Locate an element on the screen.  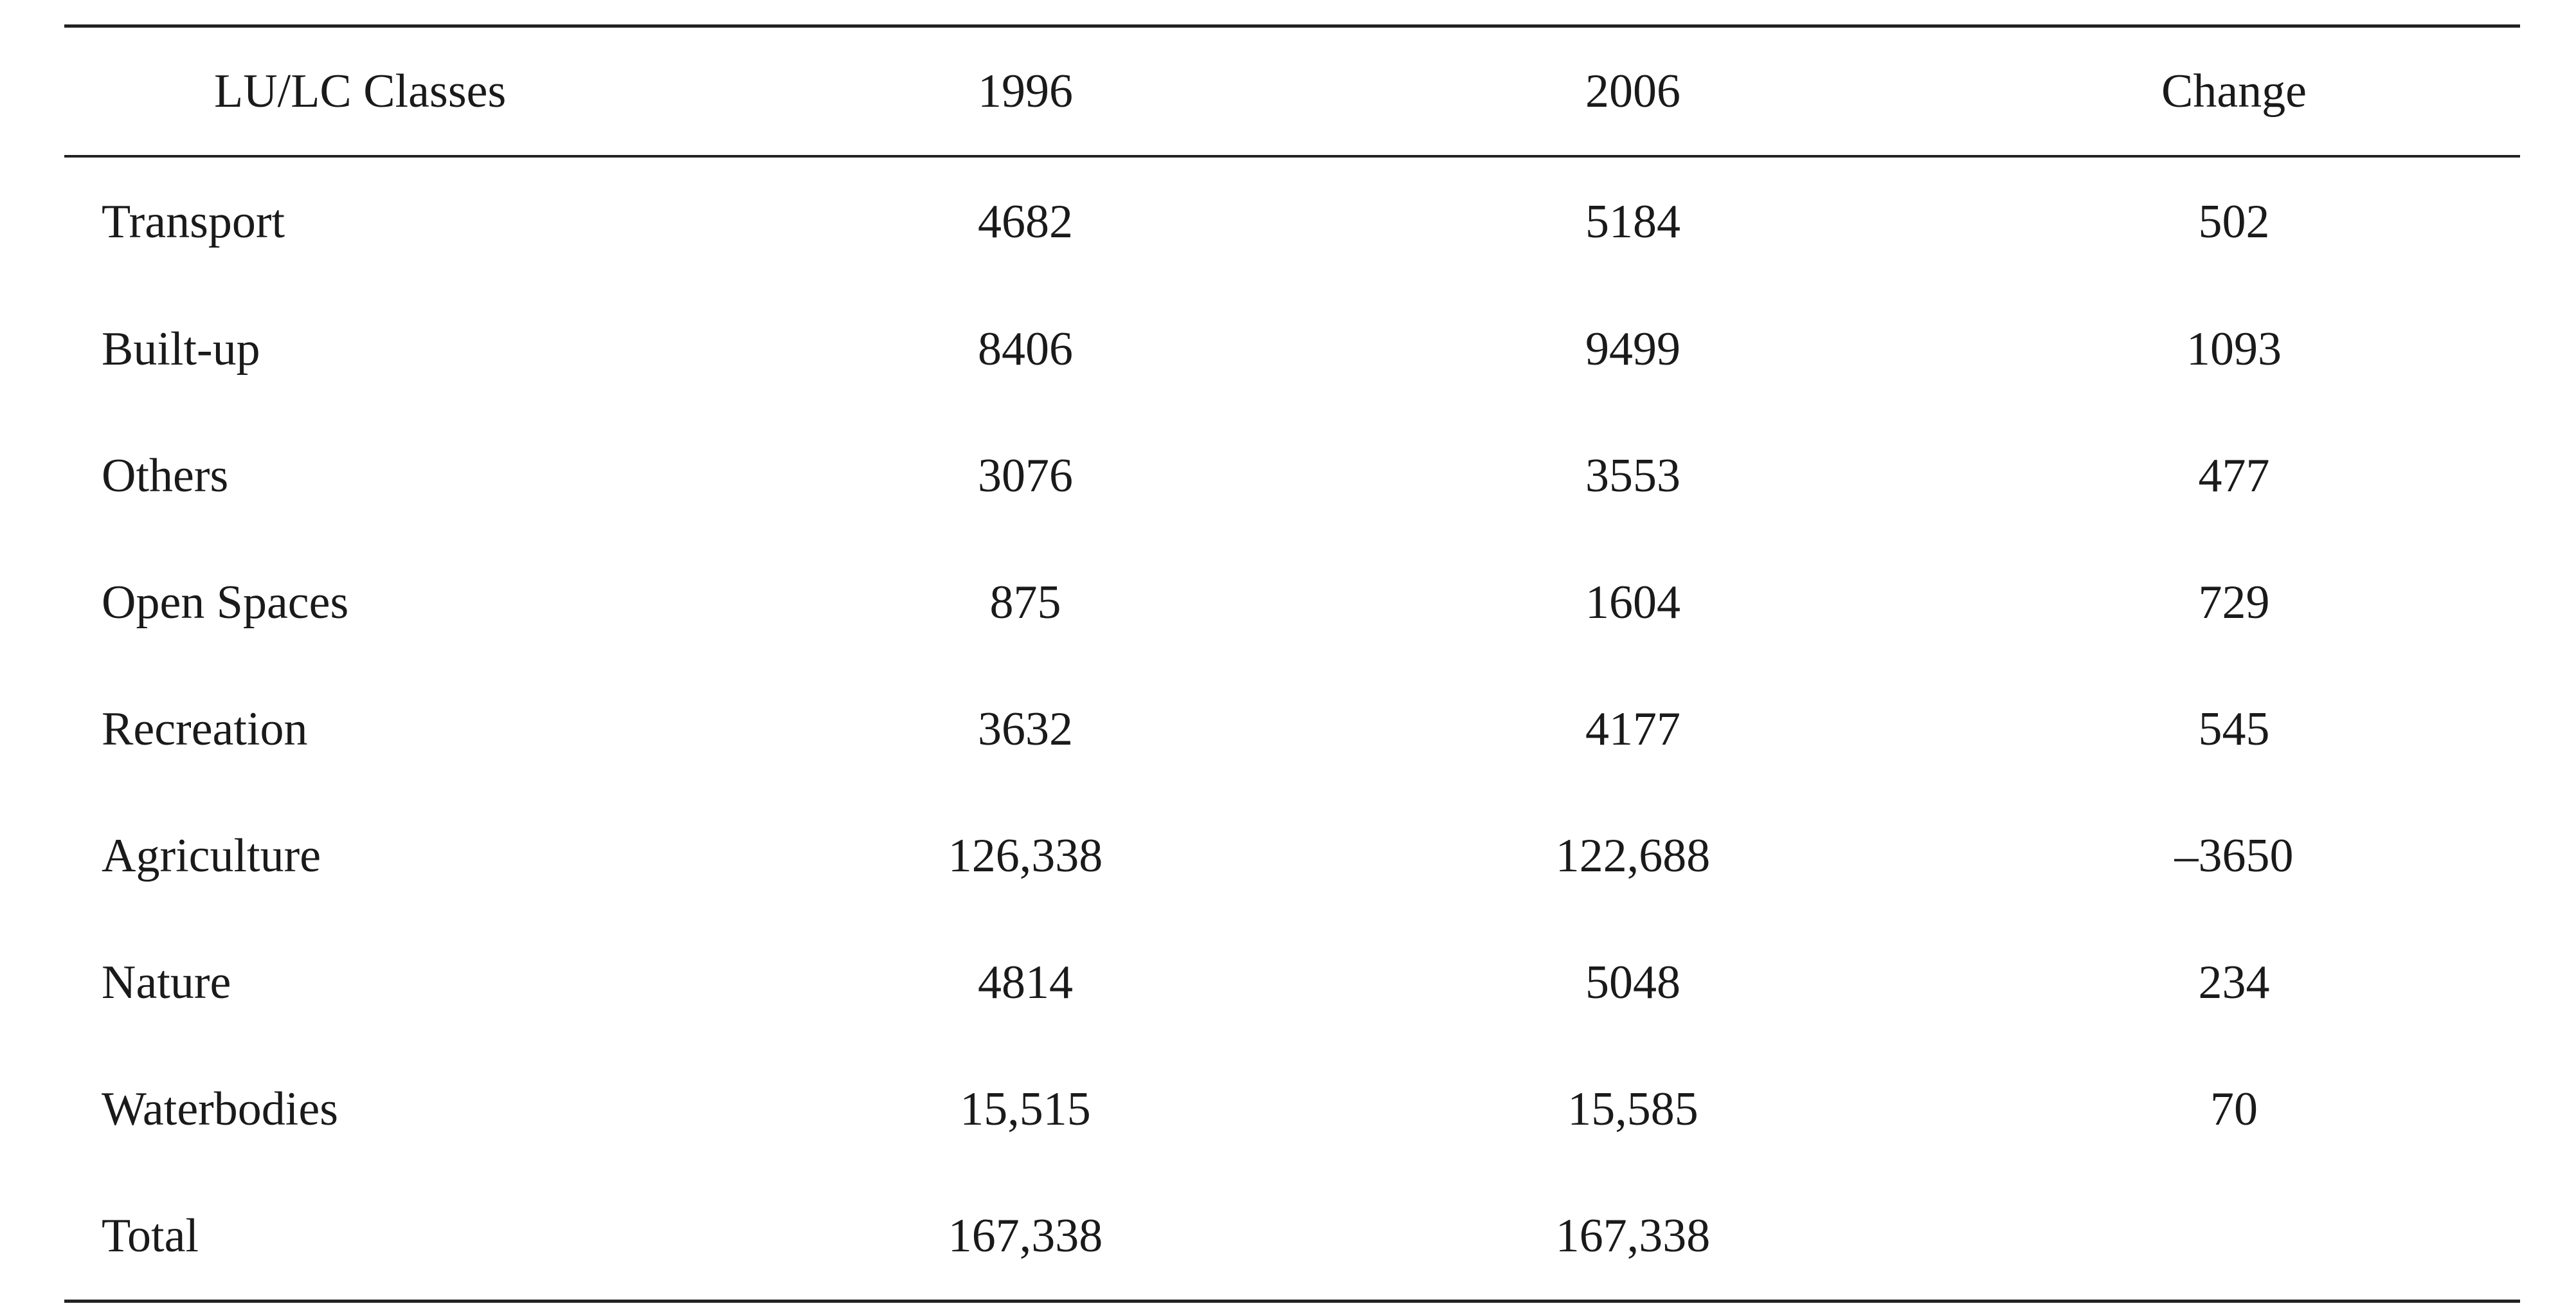
value-change: 502 is located at coordinates (2234, 222).